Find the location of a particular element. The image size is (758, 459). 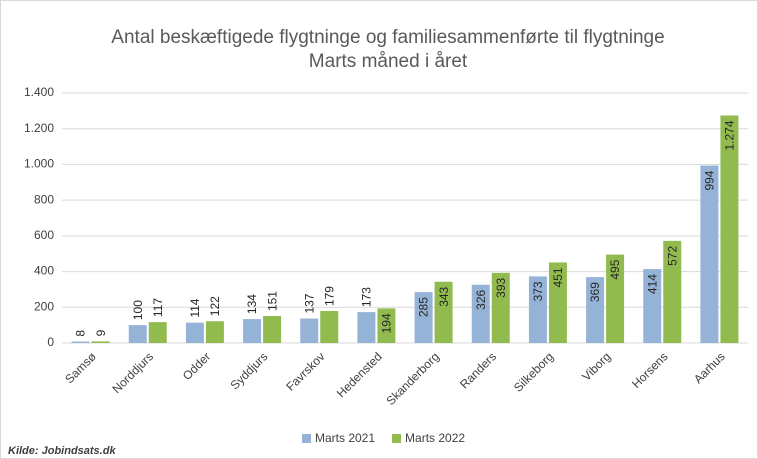

data-label: 285 is located at coordinates (424, 307).